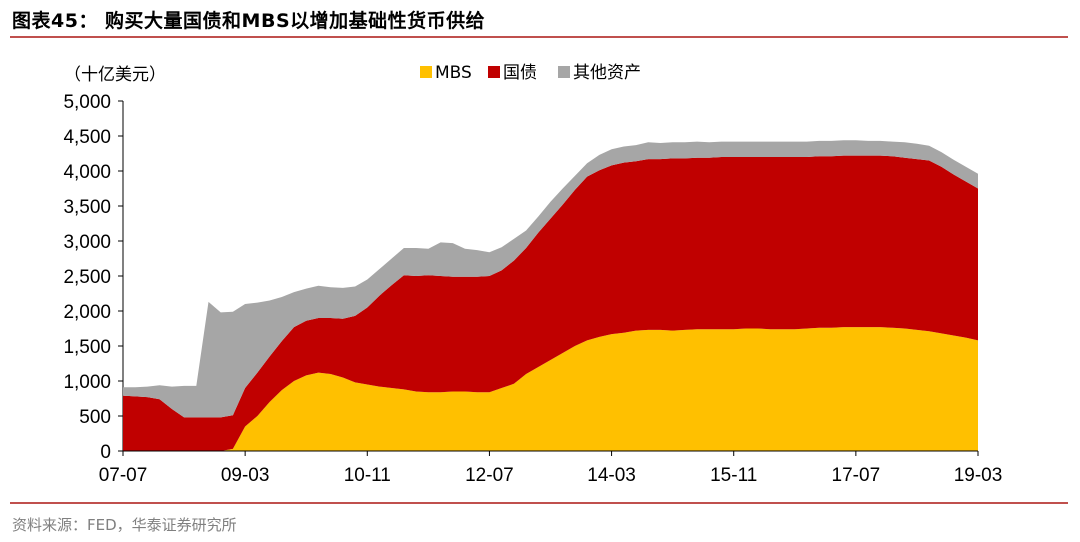 Image resolution: width=1080 pixels, height=542 pixels. What do you see at coordinates (87, 347) in the screenshot?
I see `y-tick-label: 1,500` at bounding box center [87, 347].